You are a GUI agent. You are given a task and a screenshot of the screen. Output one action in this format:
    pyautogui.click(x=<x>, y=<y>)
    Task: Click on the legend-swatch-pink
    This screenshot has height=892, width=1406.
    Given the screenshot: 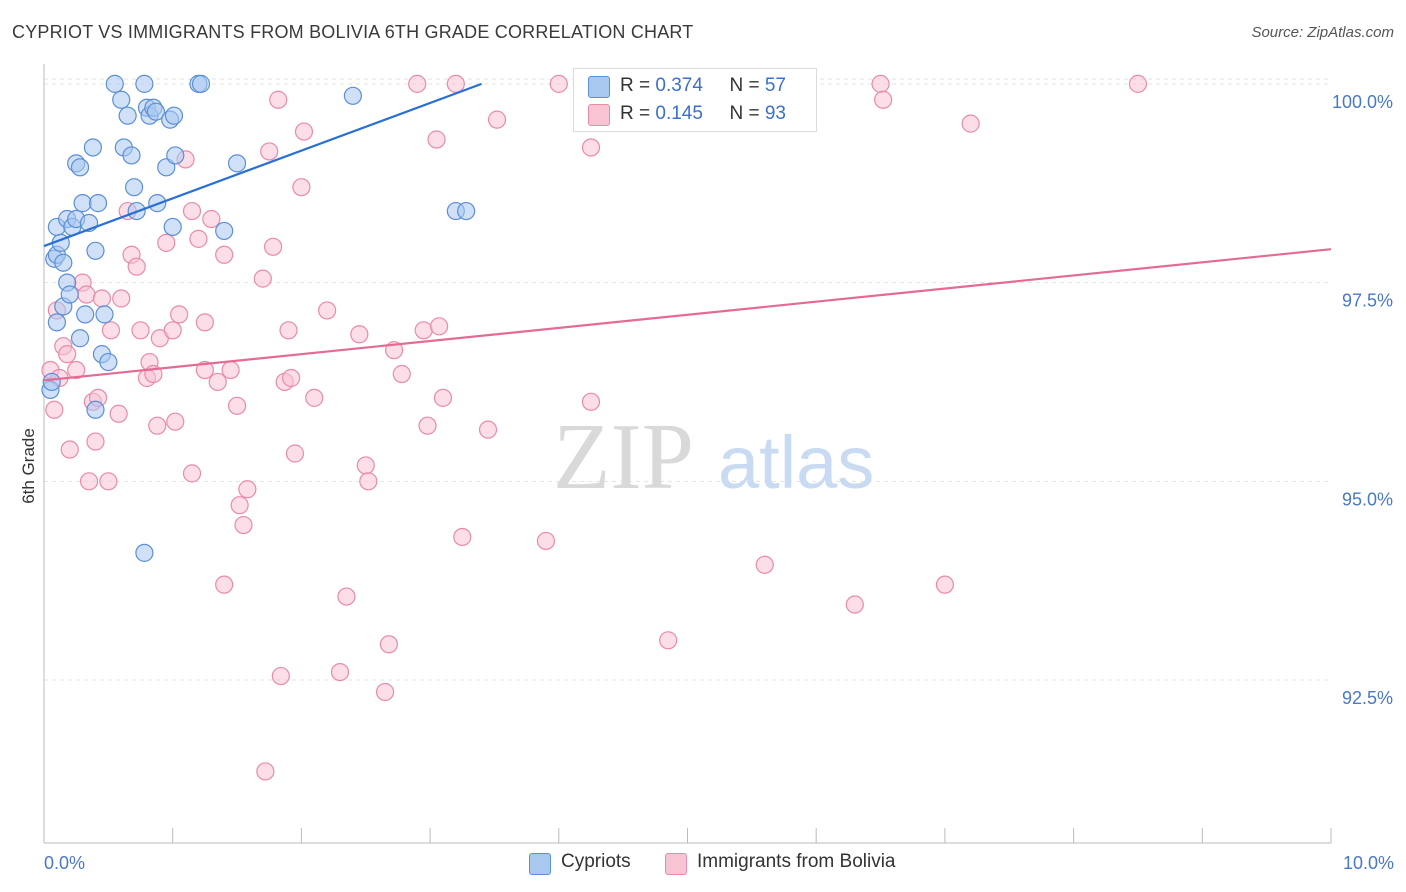 What is the action you would take?
    pyautogui.click(x=599, y=115)
    